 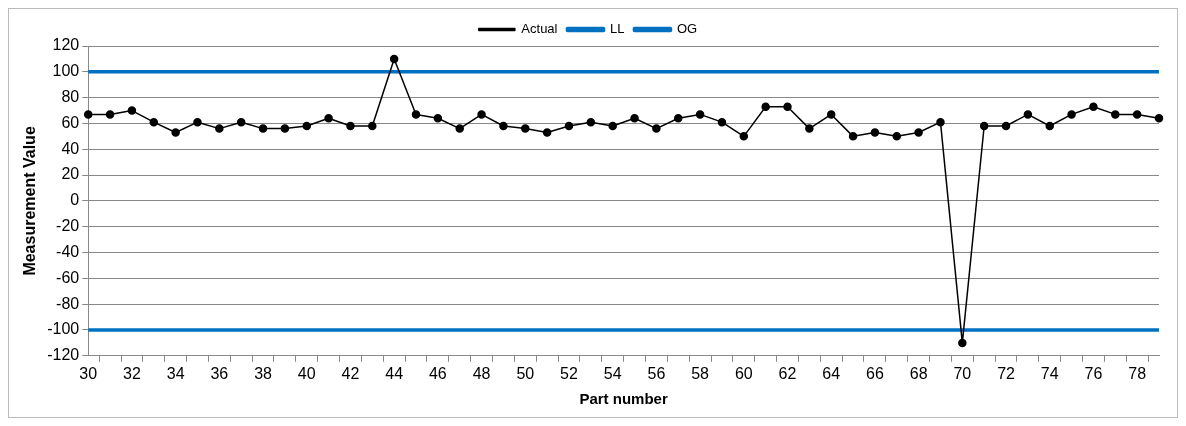 I want to click on x-tick-label: 78, so click(x=1137, y=373).